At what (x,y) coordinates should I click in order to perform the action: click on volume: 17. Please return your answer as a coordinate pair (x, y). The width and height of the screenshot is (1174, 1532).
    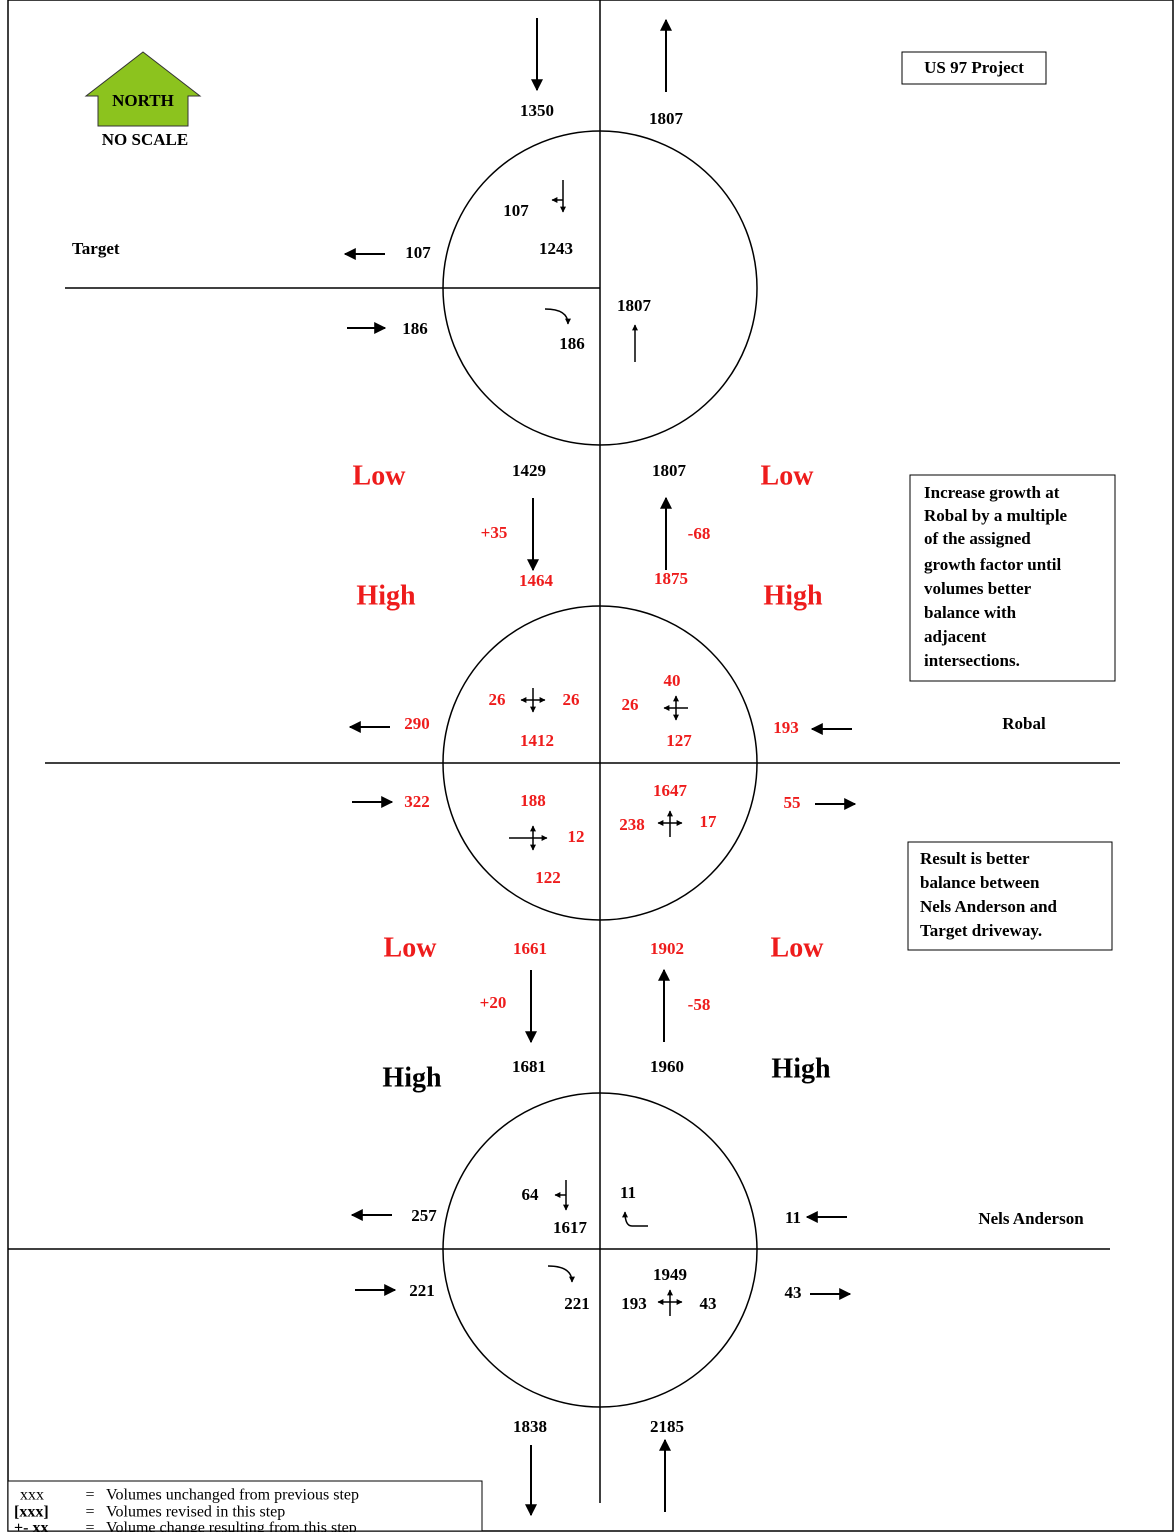
    Looking at the image, I should click on (709, 821).